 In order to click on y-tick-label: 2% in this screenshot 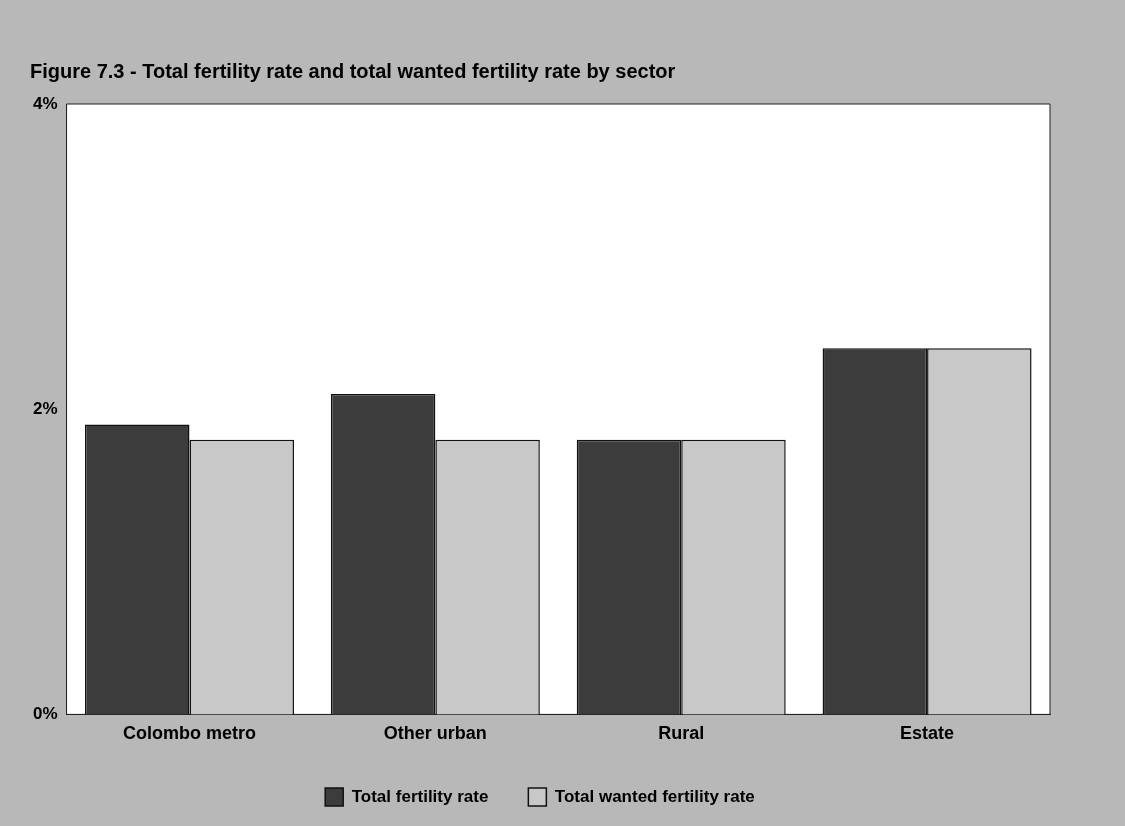, I will do `click(45, 408)`.